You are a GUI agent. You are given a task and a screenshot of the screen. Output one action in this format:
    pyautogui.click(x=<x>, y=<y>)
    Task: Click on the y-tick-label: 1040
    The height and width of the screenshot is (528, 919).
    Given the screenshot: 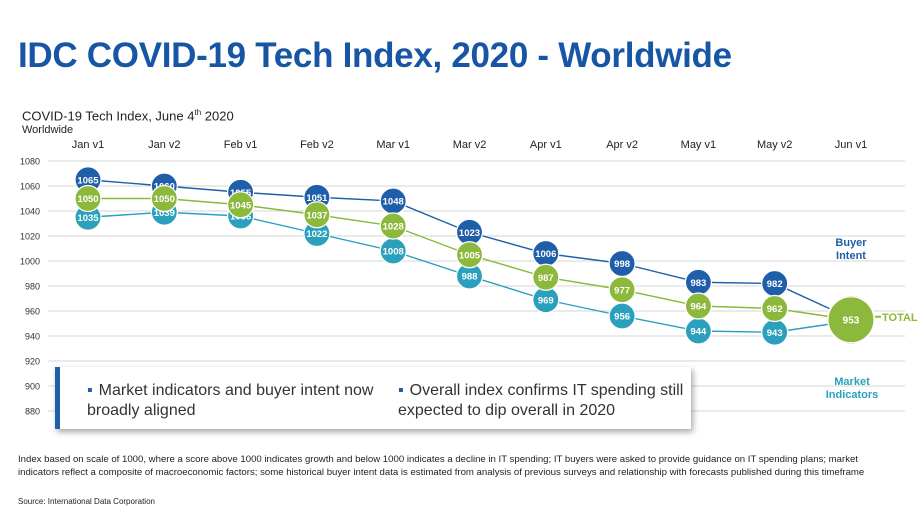 What is the action you would take?
    pyautogui.click(x=30, y=212)
    